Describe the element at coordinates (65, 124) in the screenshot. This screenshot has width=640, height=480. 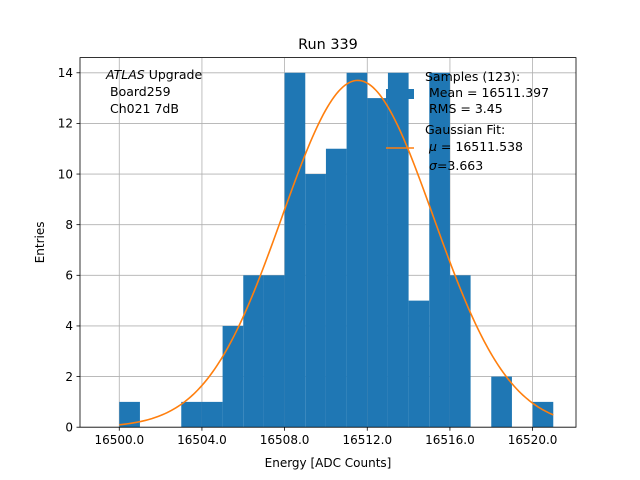
I see `y-tick-label: 12` at that location.